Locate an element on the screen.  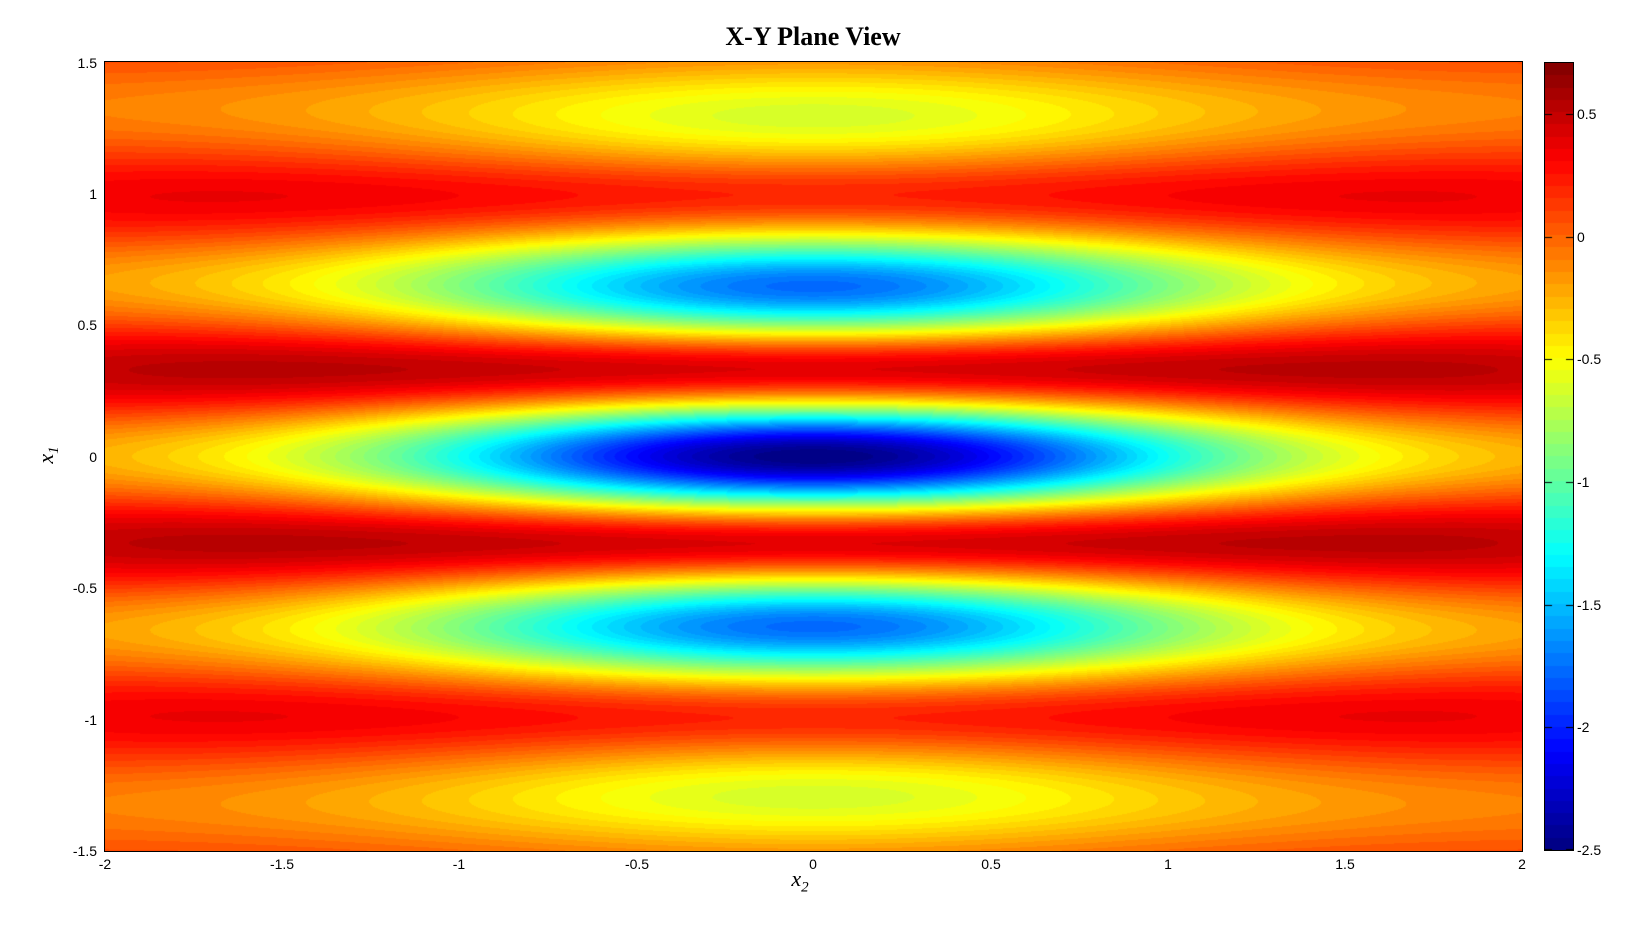
x-axis-label-base: x is located at coordinates (796, 878).